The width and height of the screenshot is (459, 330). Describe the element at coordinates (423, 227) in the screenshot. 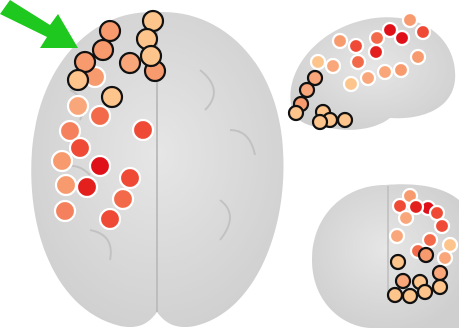

I see `electrodes-coronal` at that location.